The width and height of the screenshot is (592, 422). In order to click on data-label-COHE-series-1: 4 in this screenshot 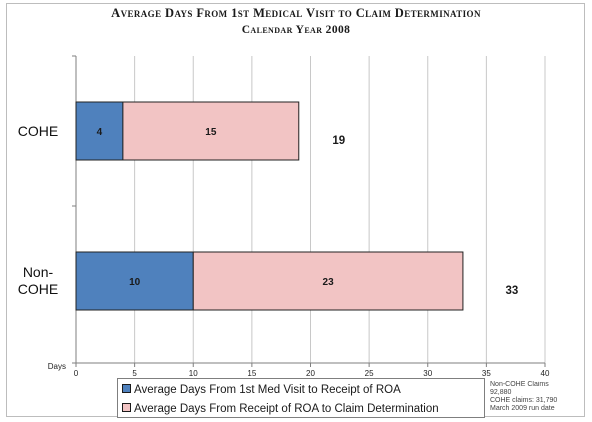, I will do `click(100, 132)`.